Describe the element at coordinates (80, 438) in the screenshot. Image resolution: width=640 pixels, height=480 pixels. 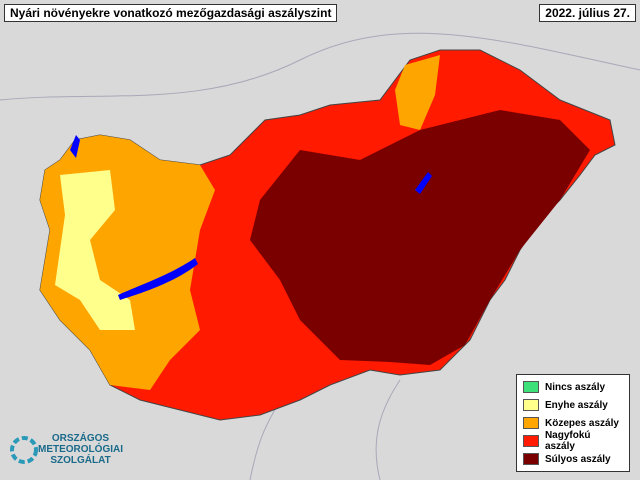
I see `logo-line: ORSZÁGOS` at that location.